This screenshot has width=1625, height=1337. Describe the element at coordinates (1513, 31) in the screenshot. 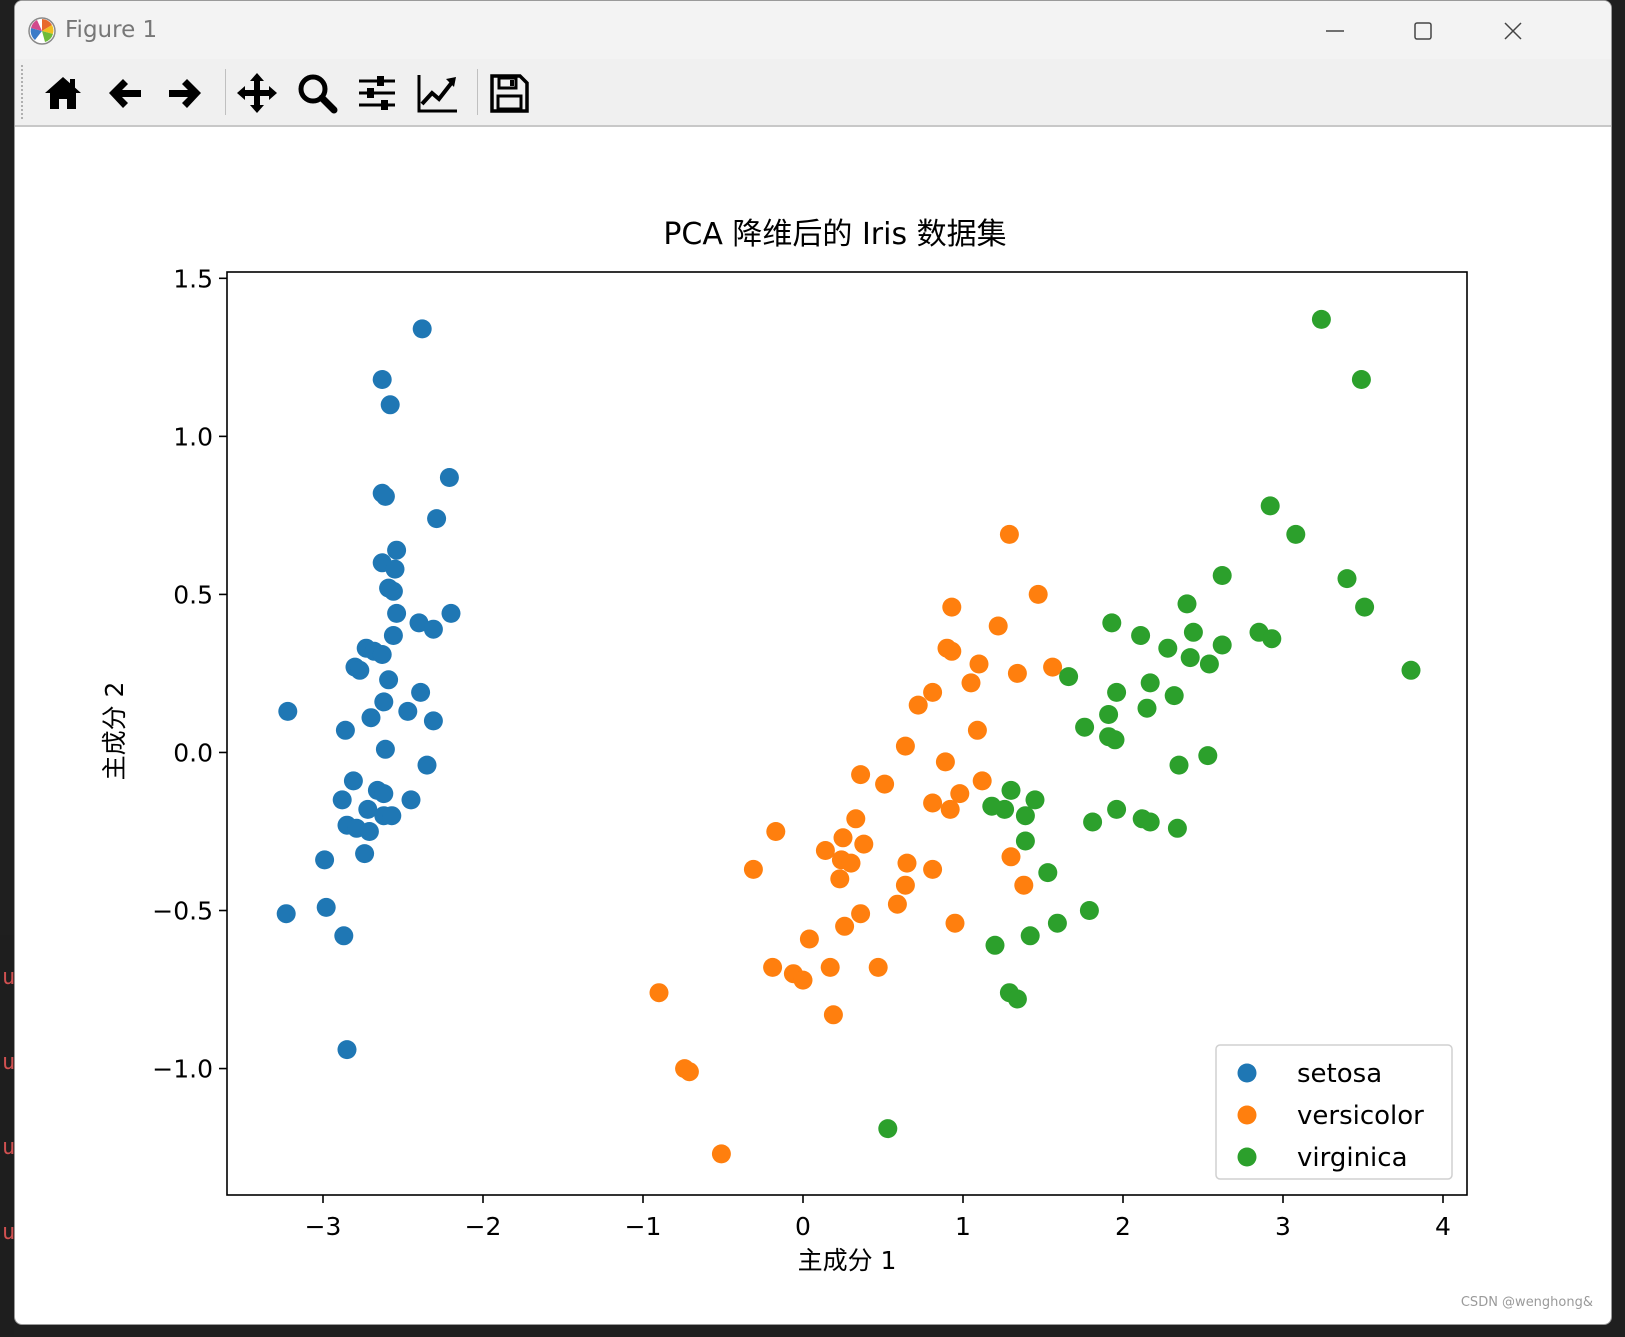

I see `close-button` at that location.